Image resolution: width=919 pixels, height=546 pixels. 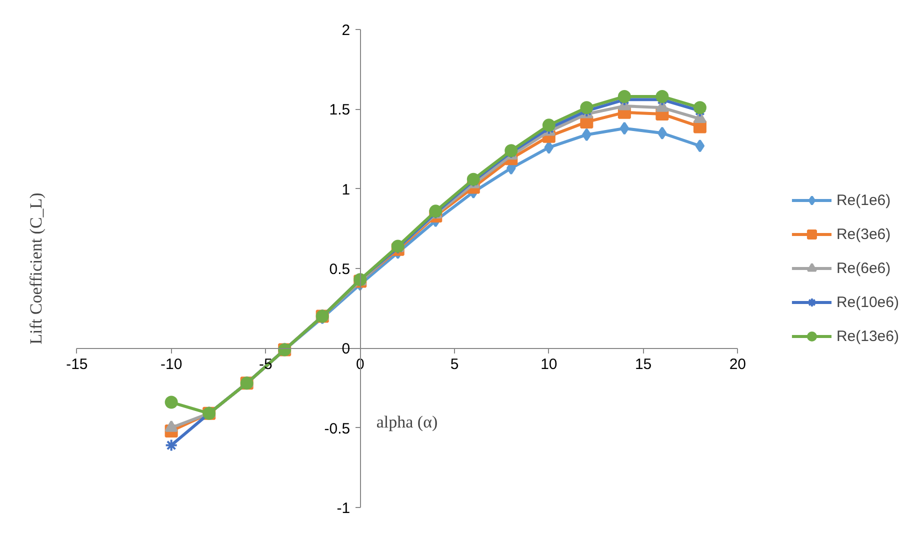 What do you see at coordinates (171, 365) in the screenshot?
I see `x-tick-label: -10` at bounding box center [171, 365].